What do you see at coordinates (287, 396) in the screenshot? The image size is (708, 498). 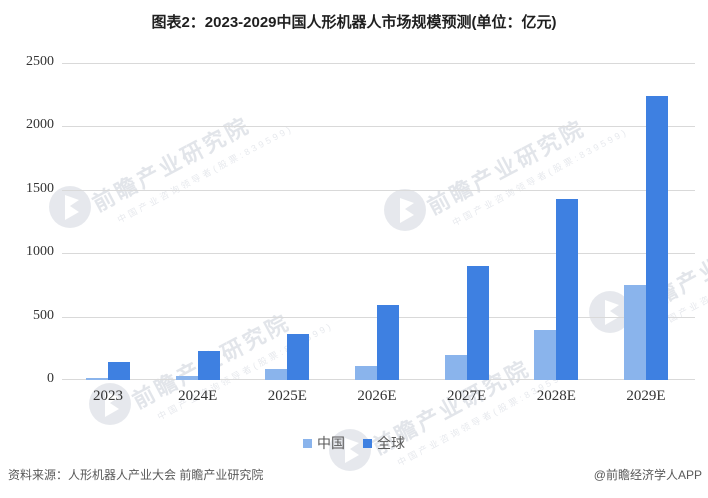 I see `x-tick-label-2025e: 2025E` at bounding box center [287, 396].